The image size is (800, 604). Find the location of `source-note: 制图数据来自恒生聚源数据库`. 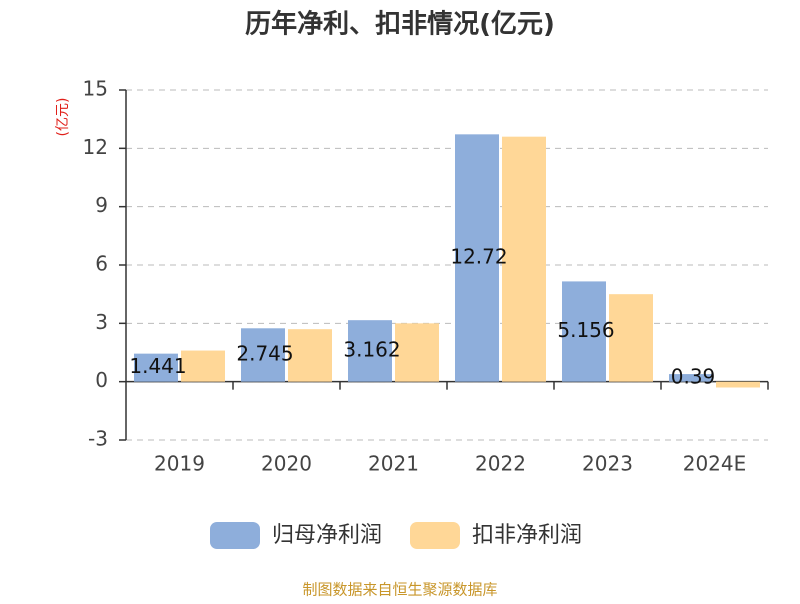

source-note: 制图数据来自恒生聚源数据库 is located at coordinates (399, 590).